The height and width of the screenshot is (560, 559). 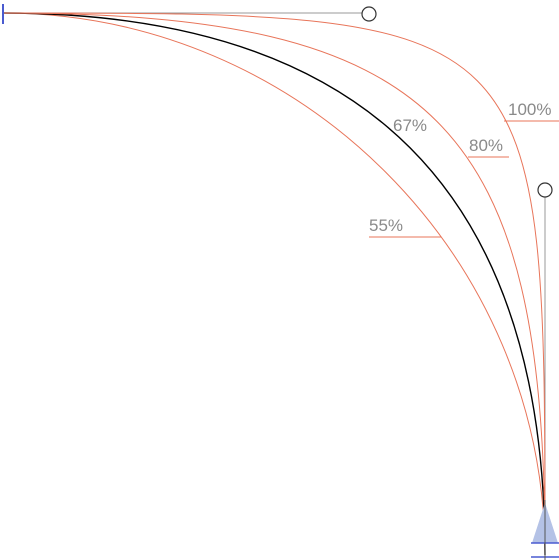 What do you see at coordinates (486, 145) in the screenshot?
I see `label-80: 80%` at bounding box center [486, 145].